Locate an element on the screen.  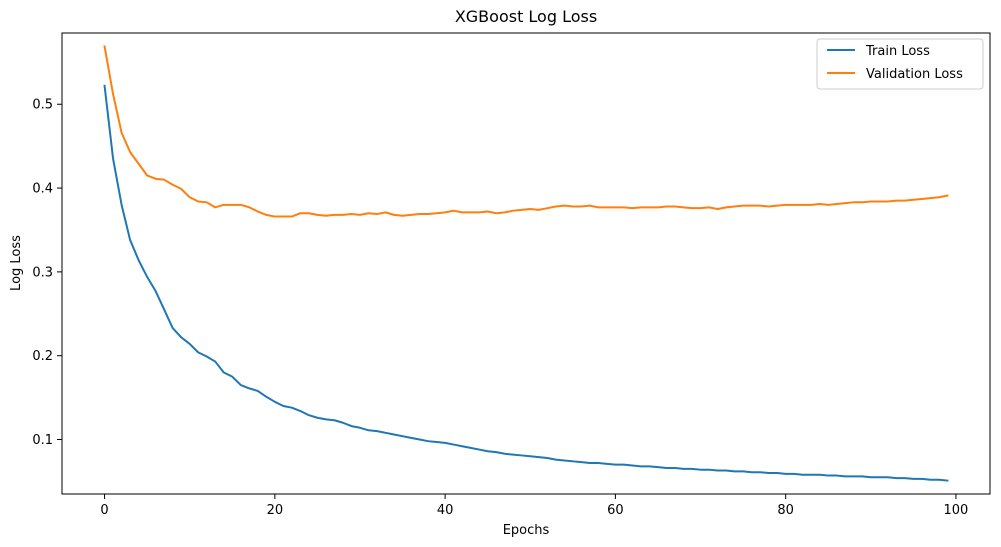
x-tick-label: 20 is located at coordinates (275, 510).